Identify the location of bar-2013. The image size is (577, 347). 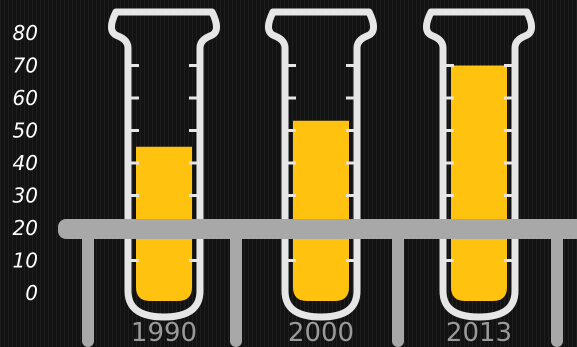
(479, 183).